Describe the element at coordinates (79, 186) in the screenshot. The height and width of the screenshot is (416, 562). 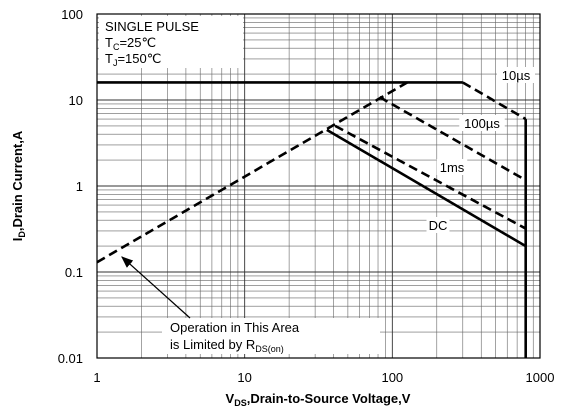
I see `y-tick-label: 1` at that location.